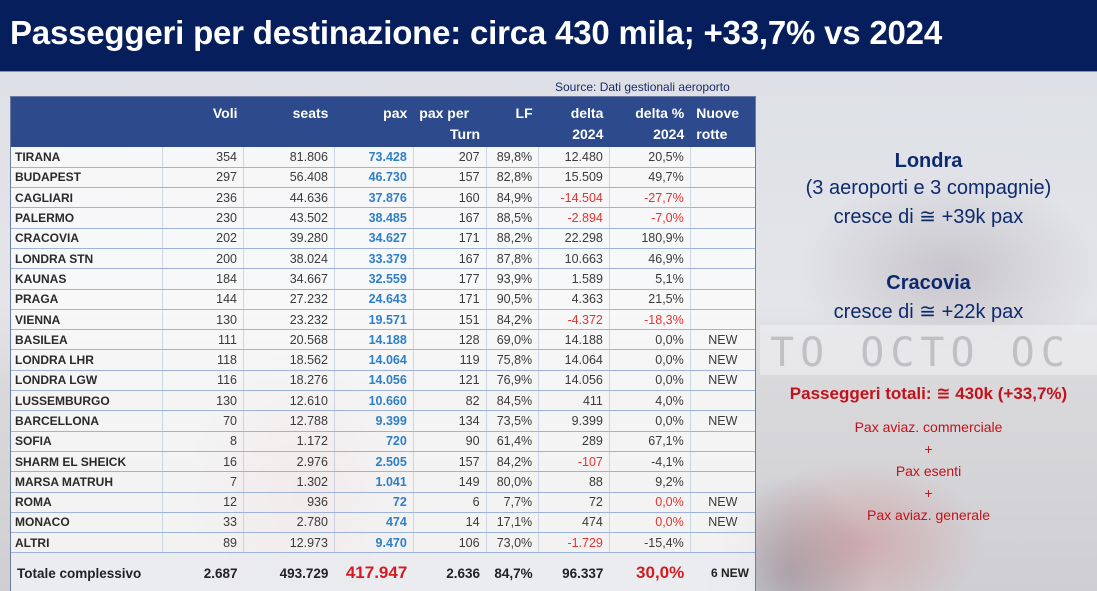 This screenshot has height=591, width=1097. What do you see at coordinates (203, 502) in the screenshot?
I see `cell-voli: 12` at bounding box center [203, 502].